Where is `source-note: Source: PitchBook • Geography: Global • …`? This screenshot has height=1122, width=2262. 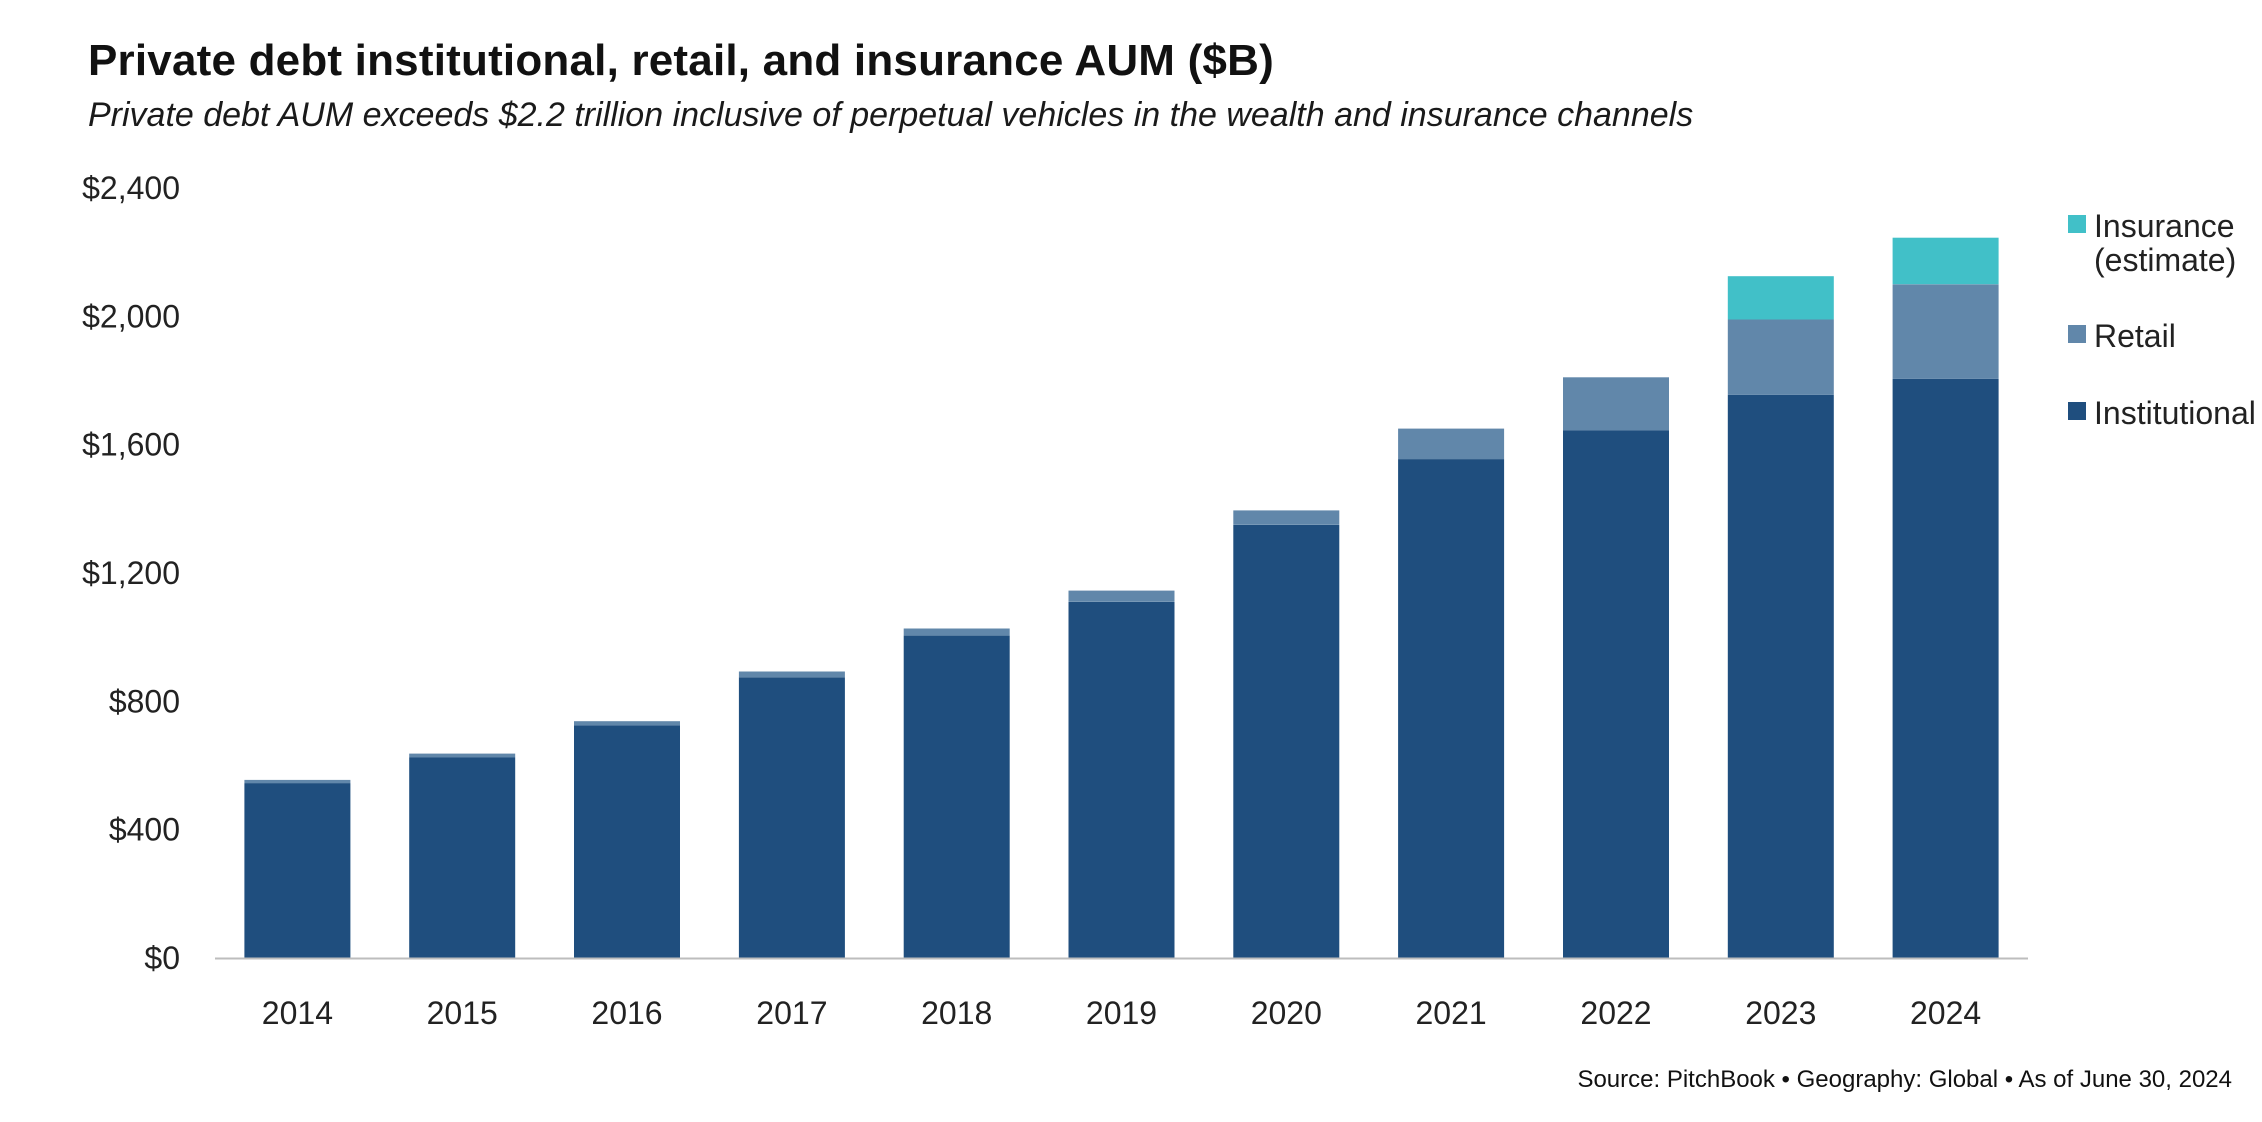 source-note: Source: PitchBook • Geography: Global • … is located at coordinates (1904, 1079).